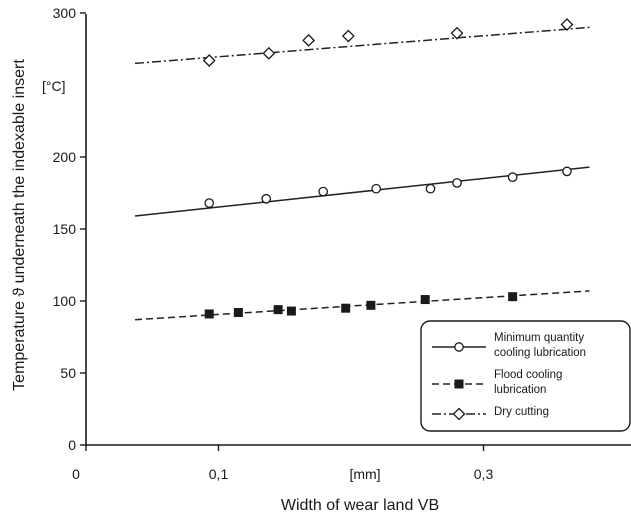  What do you see at coordinates (219, 474) in the screenshot?
I see `x-tick-label: 0,1` at bounding box center [219, 474].